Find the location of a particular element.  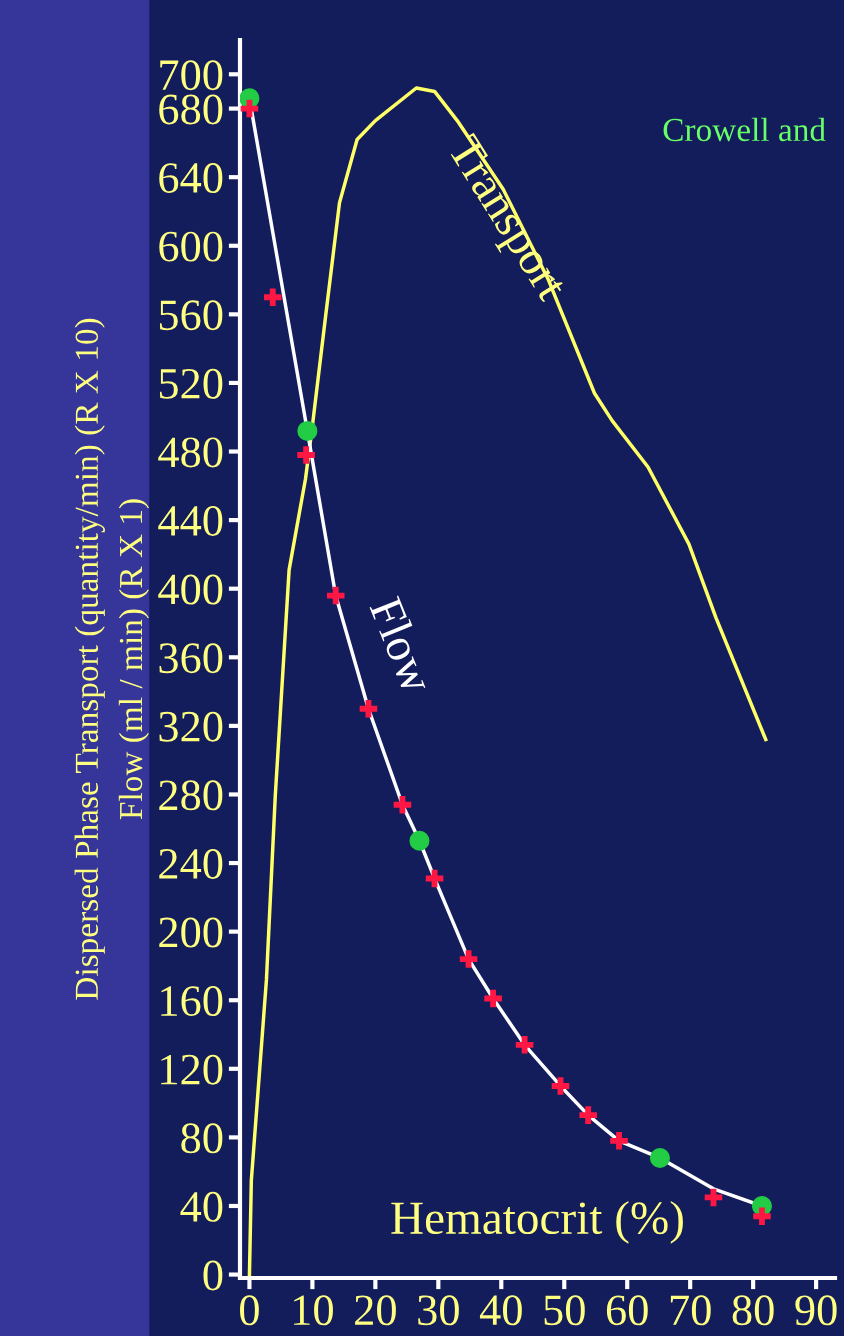

x-tick-label: 20 is located at coordinates (375, 1310).